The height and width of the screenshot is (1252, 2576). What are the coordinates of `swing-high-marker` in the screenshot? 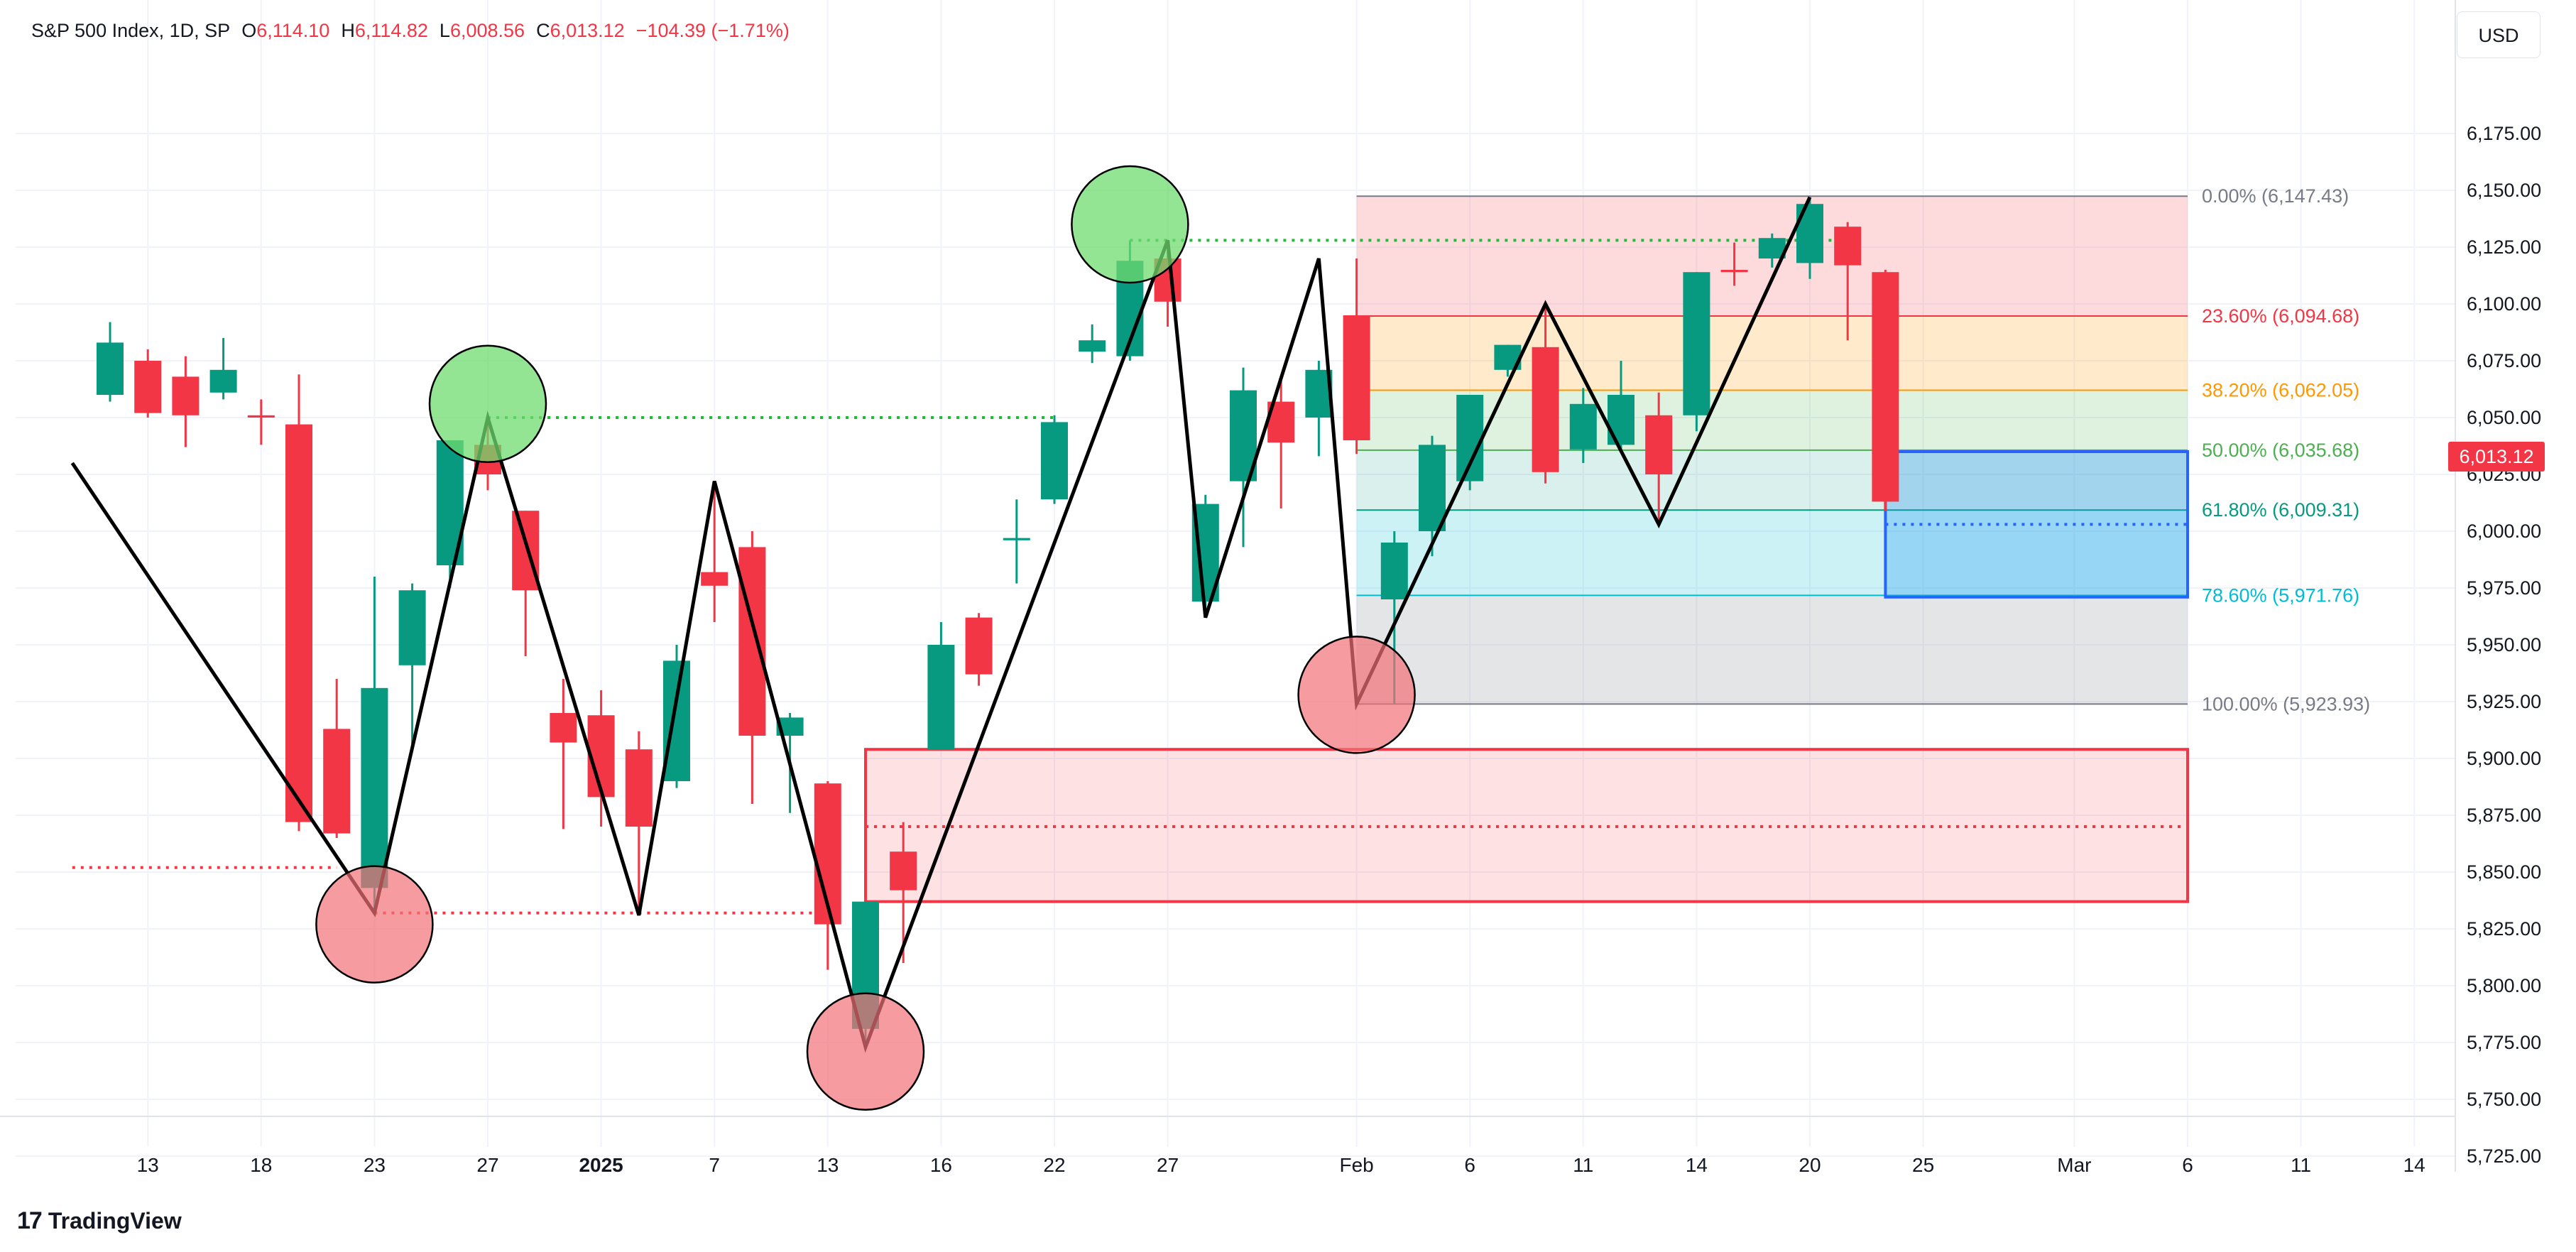 It's located at (487, 404).